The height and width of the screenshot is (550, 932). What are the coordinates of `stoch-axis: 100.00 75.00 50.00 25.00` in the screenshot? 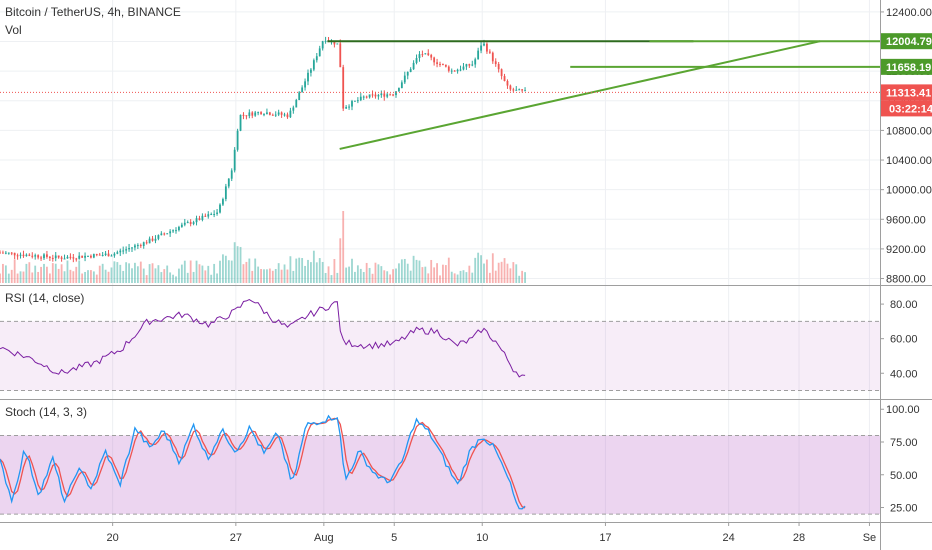 It's located at (900, 459).